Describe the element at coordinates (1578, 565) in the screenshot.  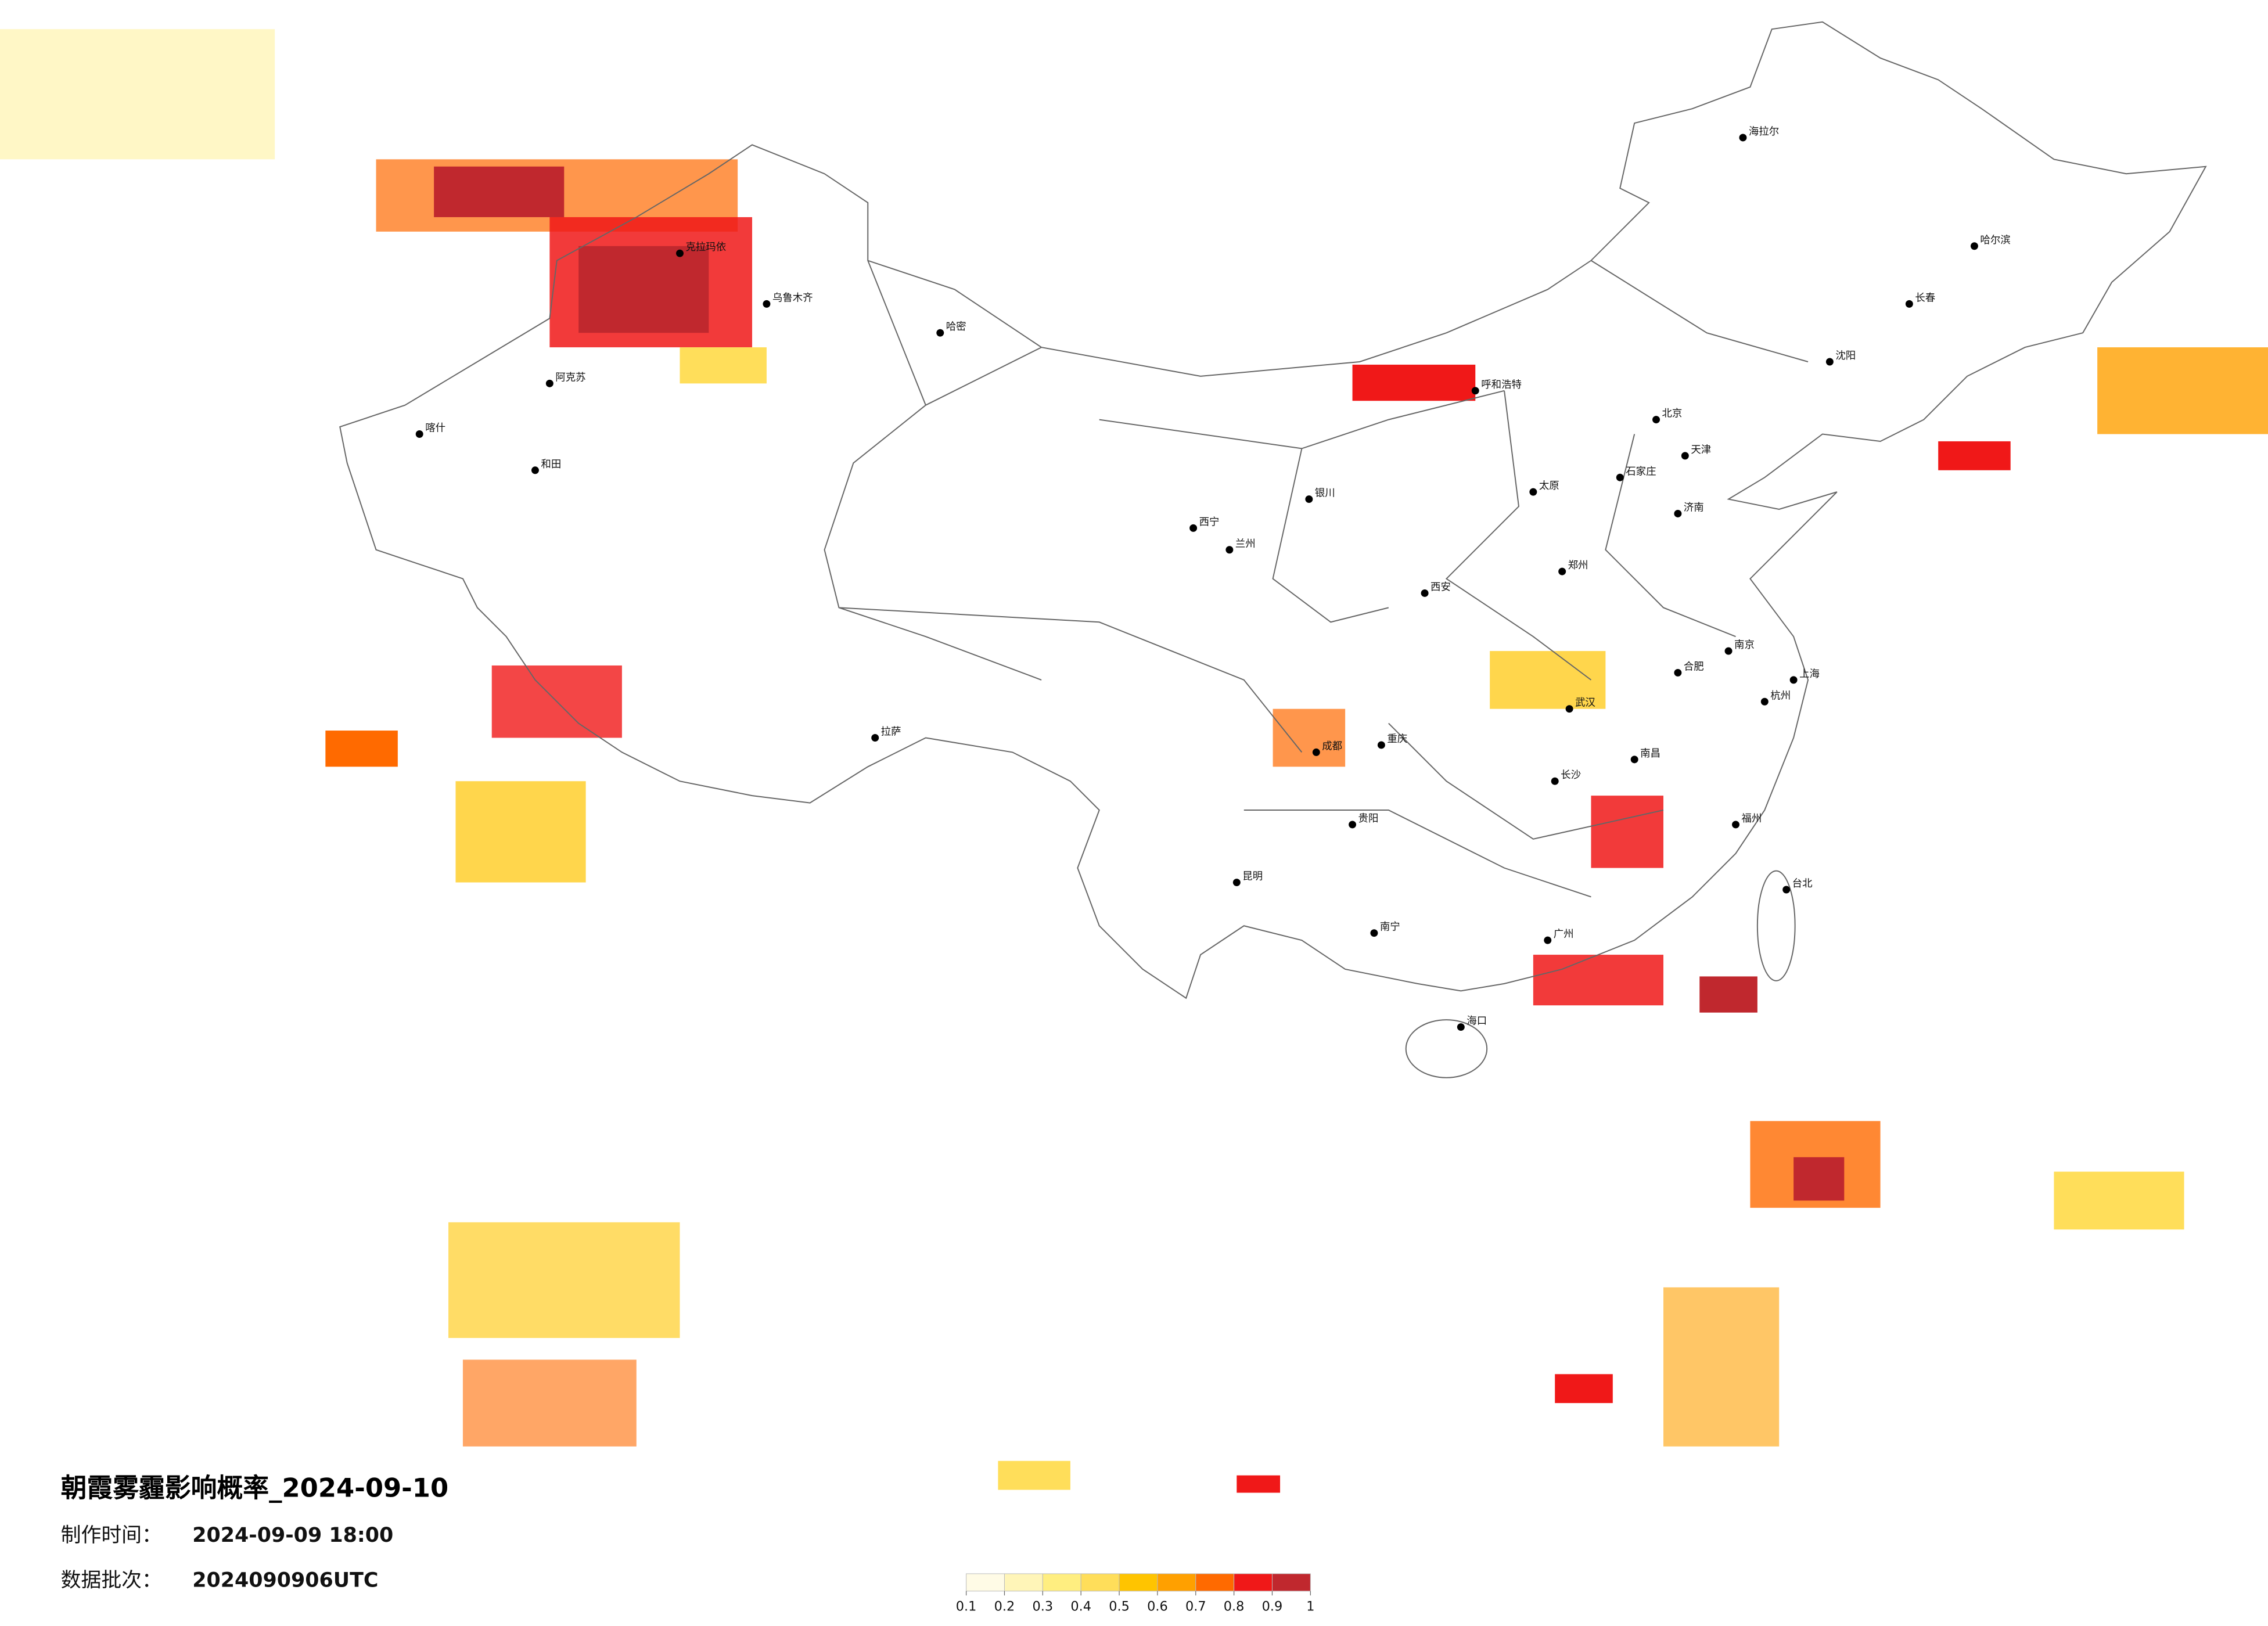
I see `city-label: 郑州` at that location.